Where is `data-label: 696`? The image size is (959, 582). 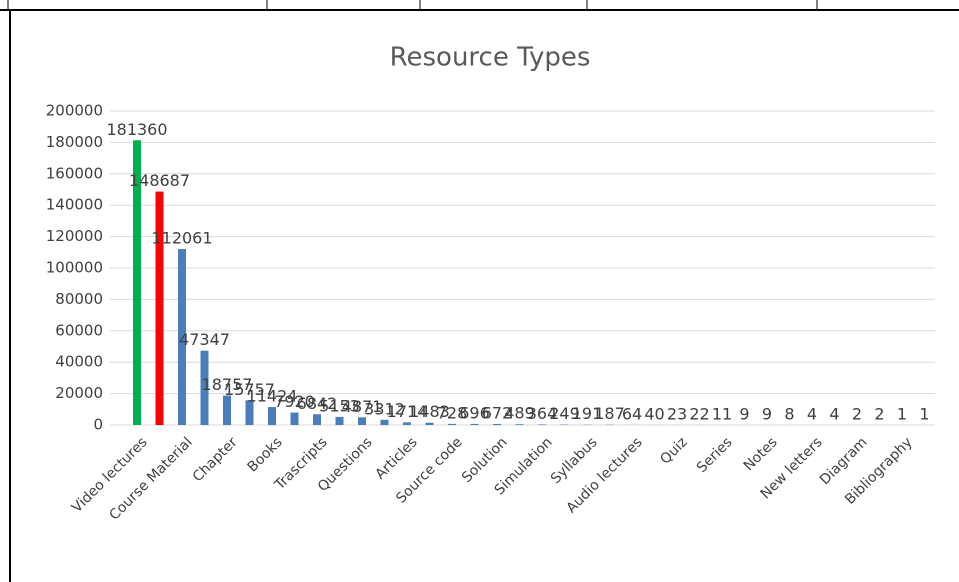 data-label: 696 is located at coordinates (474, 412).